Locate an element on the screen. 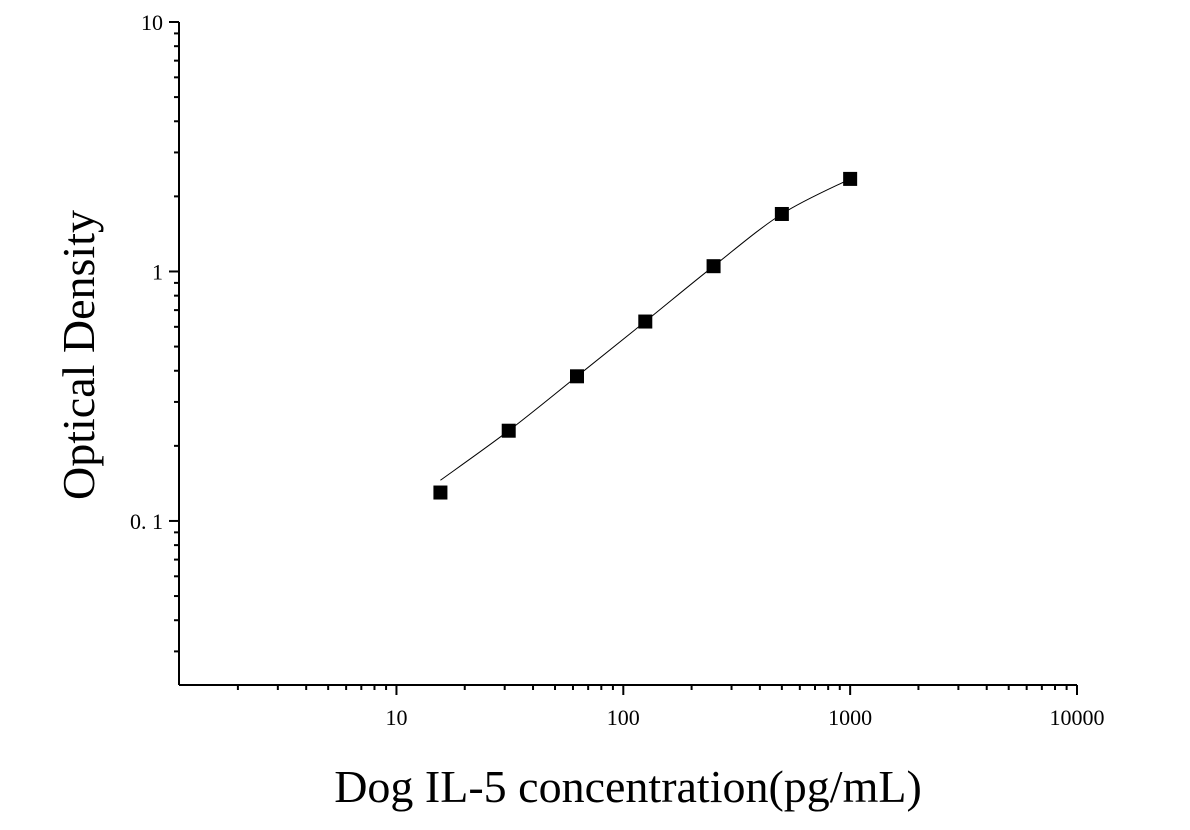  y-tick-label: 1 is located at coordinates (157, 271).